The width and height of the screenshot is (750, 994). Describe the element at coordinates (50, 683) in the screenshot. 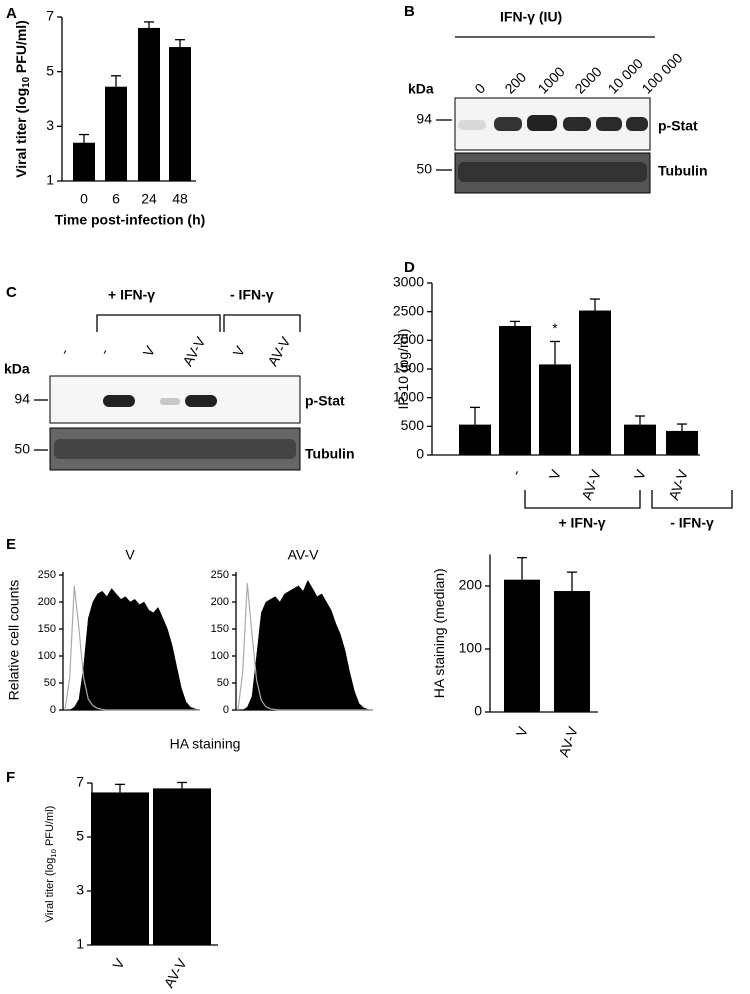

I see `y-tick-label: 50` at that location.